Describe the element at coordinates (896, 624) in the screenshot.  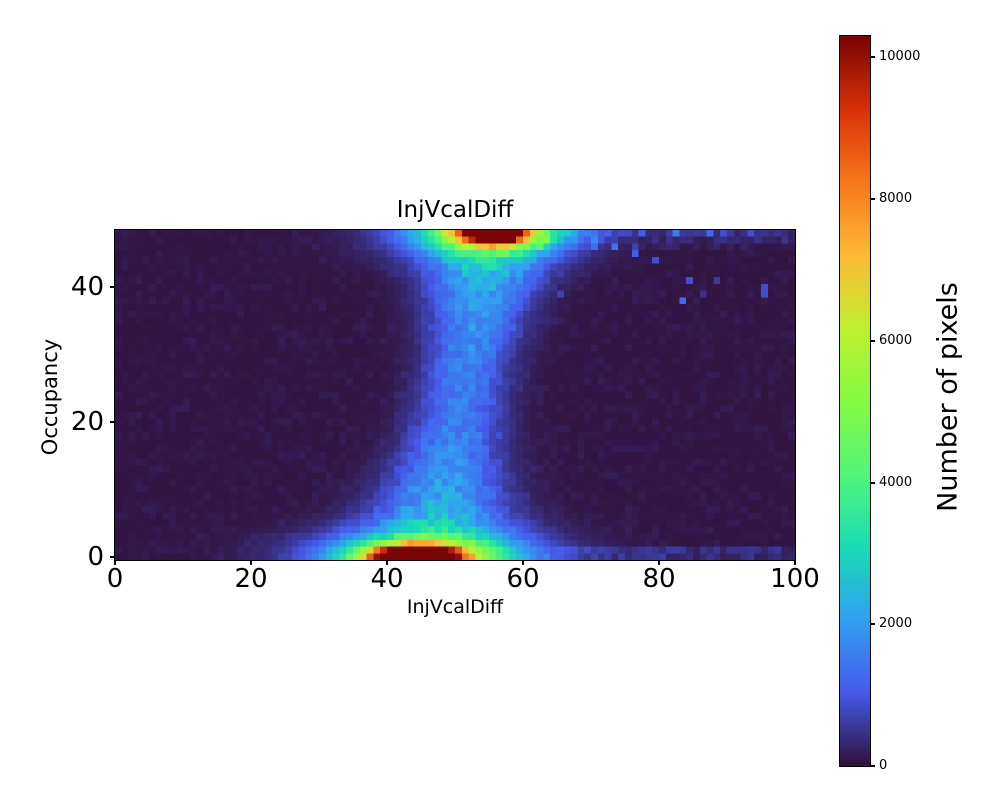
I see `colorbar-tick-label: 2000` at that location.